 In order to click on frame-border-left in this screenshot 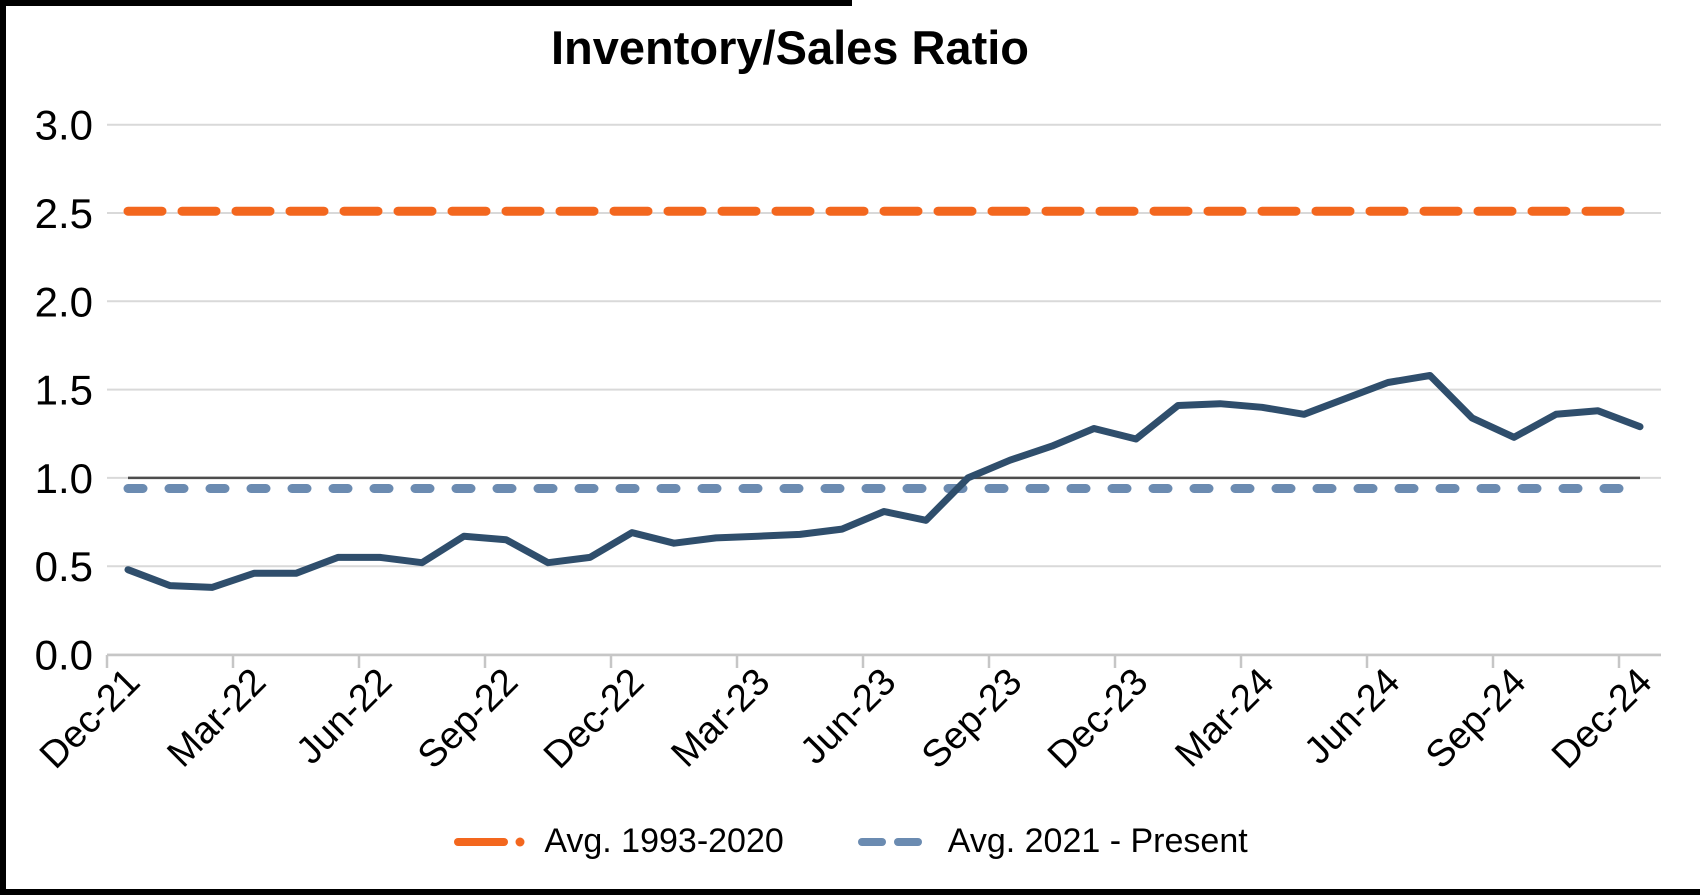, I will do `click(3, 447)`.